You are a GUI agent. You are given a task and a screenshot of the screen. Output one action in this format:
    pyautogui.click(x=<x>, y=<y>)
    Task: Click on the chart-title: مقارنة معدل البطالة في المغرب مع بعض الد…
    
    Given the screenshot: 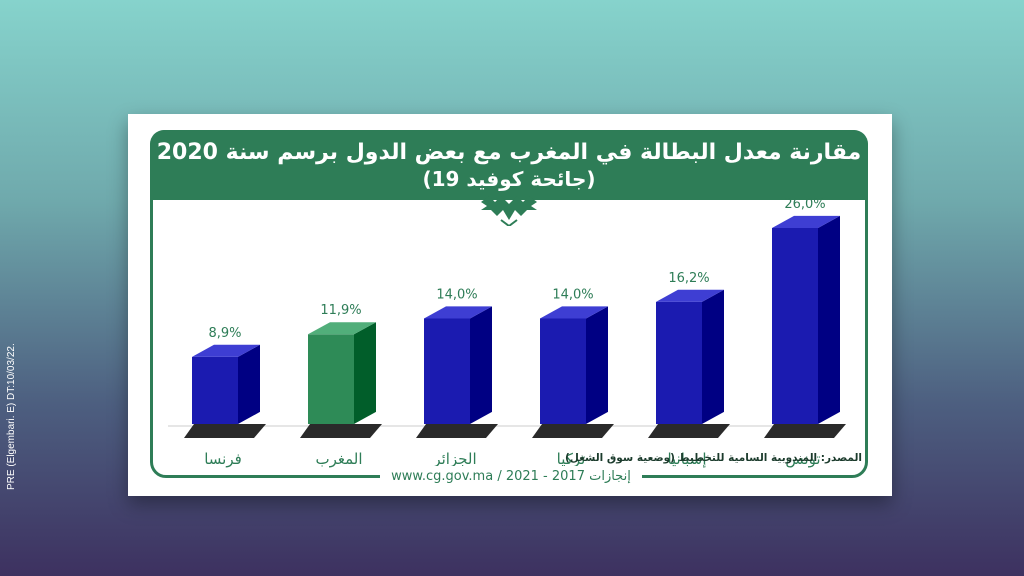 What is the action you would take?
    pyautogui.click(x=509, y=152)
    